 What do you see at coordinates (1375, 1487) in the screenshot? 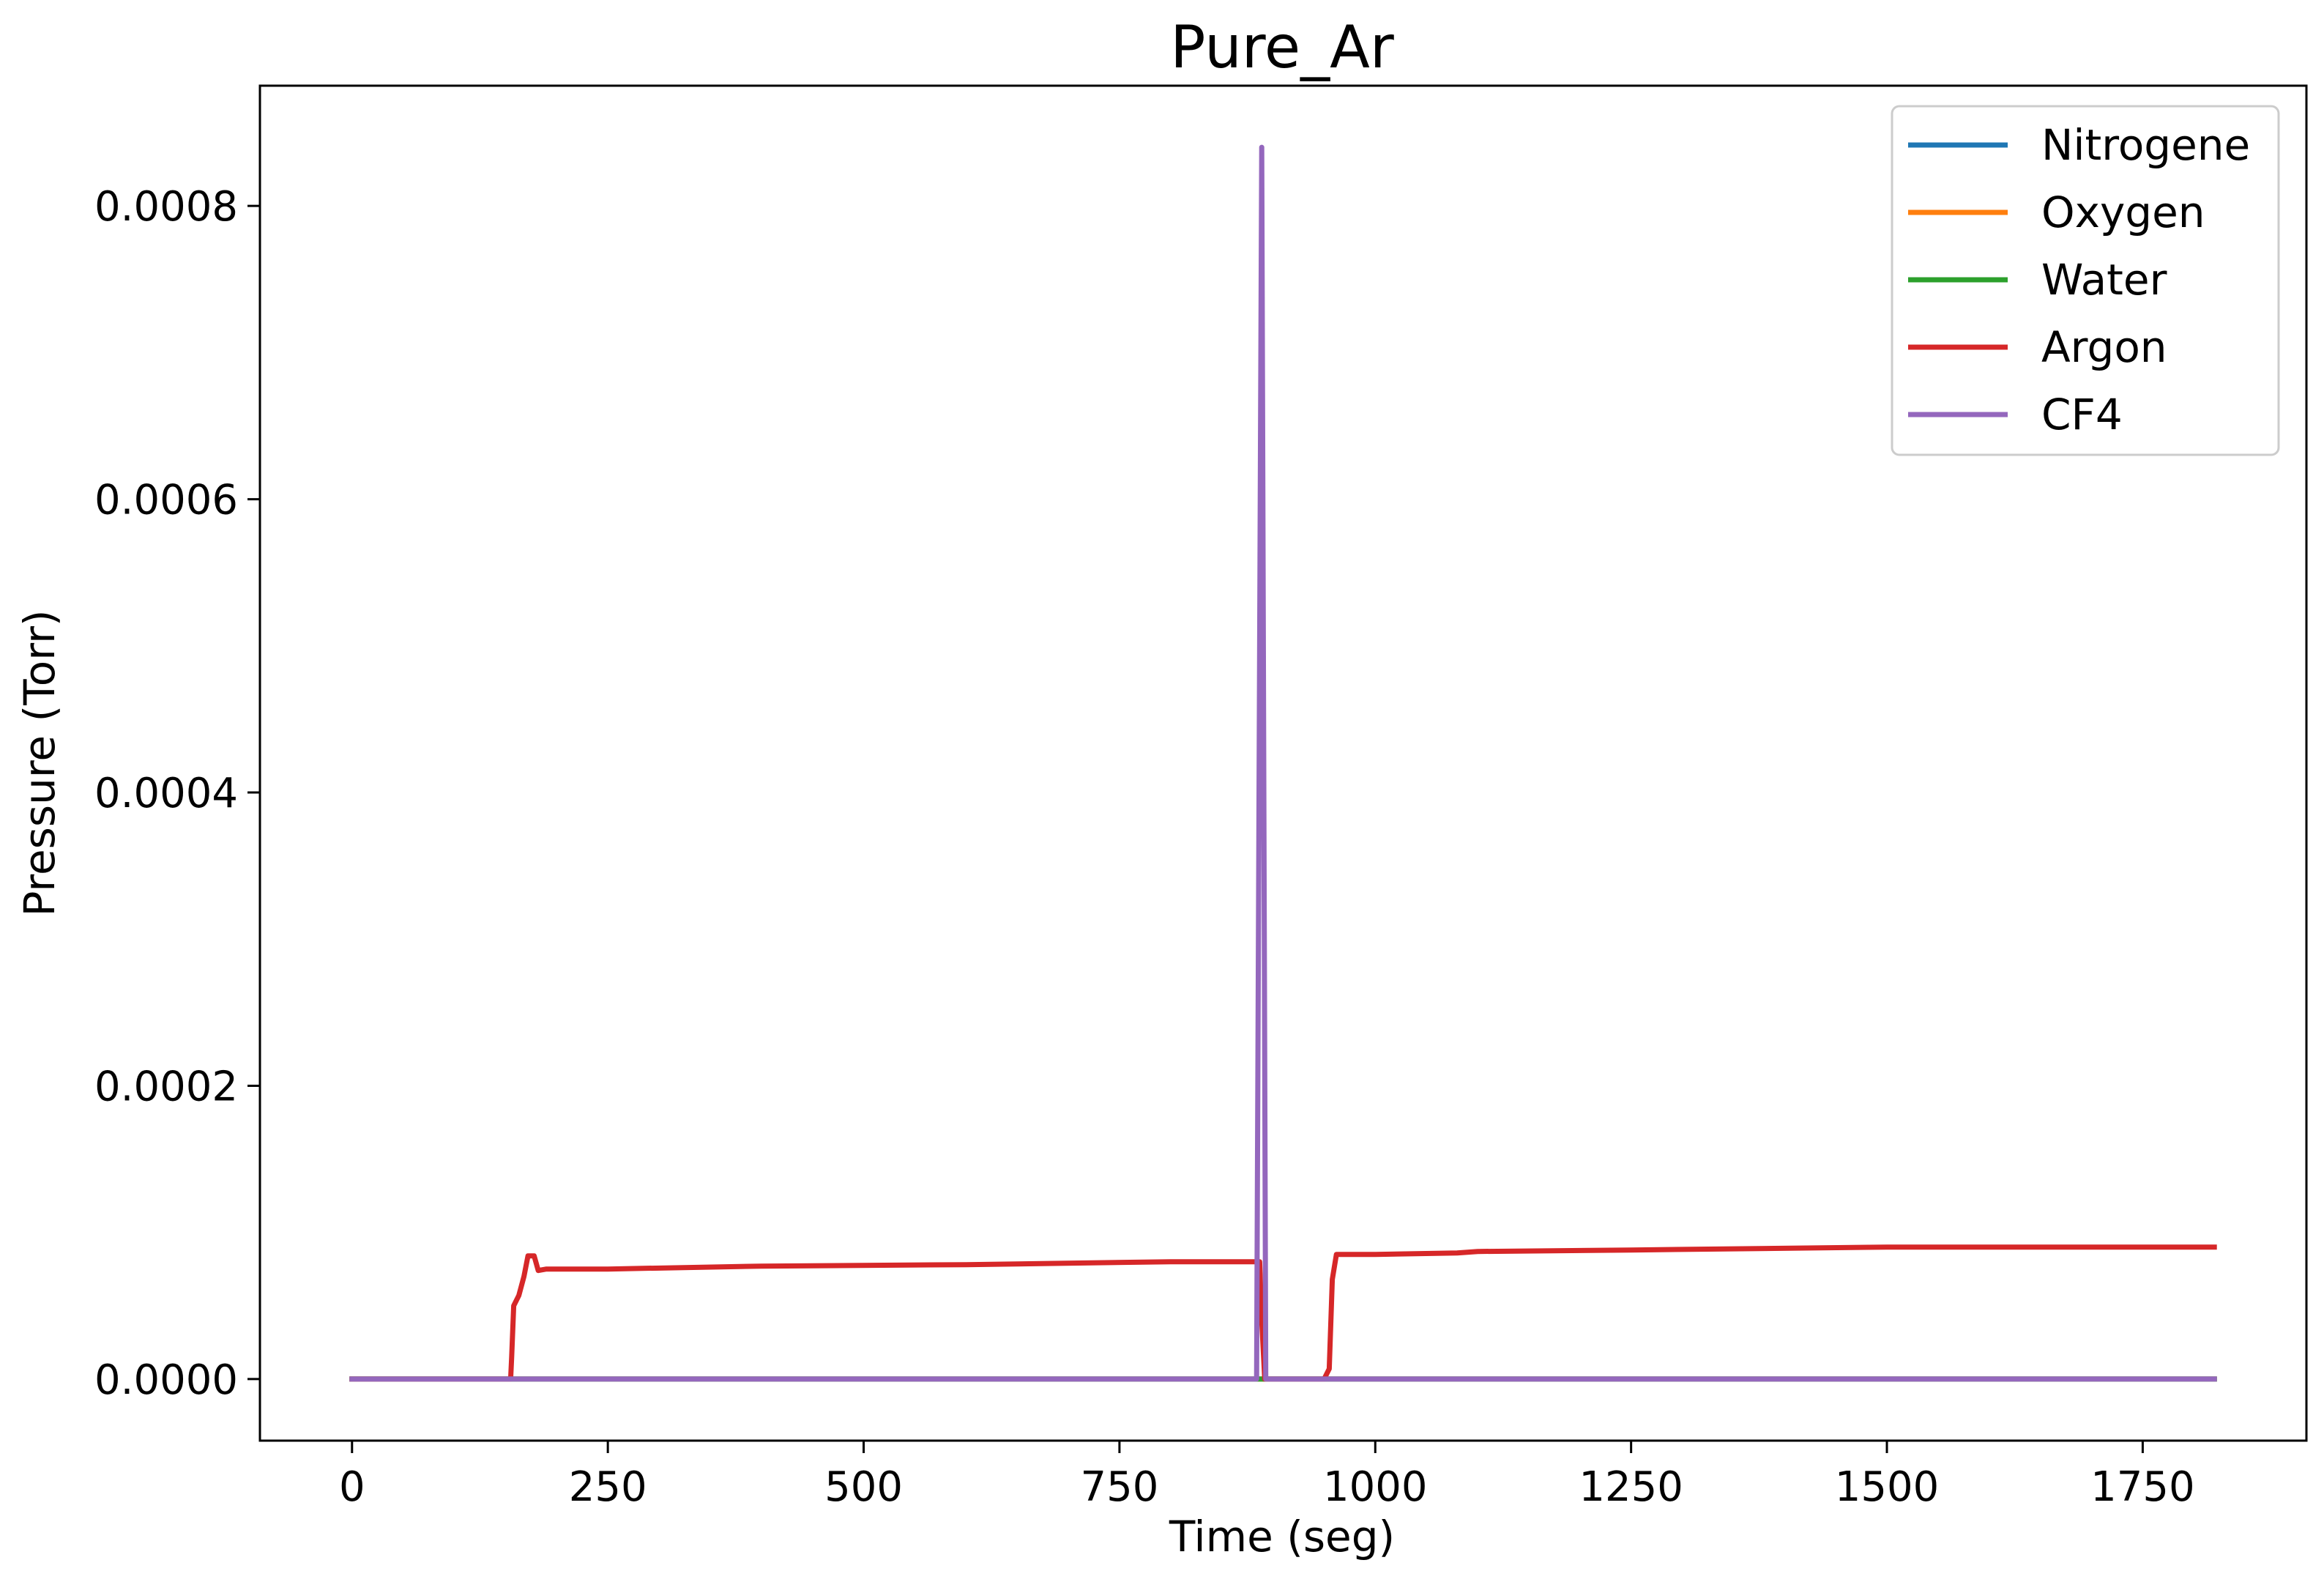
I see `x-tick-label: 1000` at bounding box center [1375, 1487].